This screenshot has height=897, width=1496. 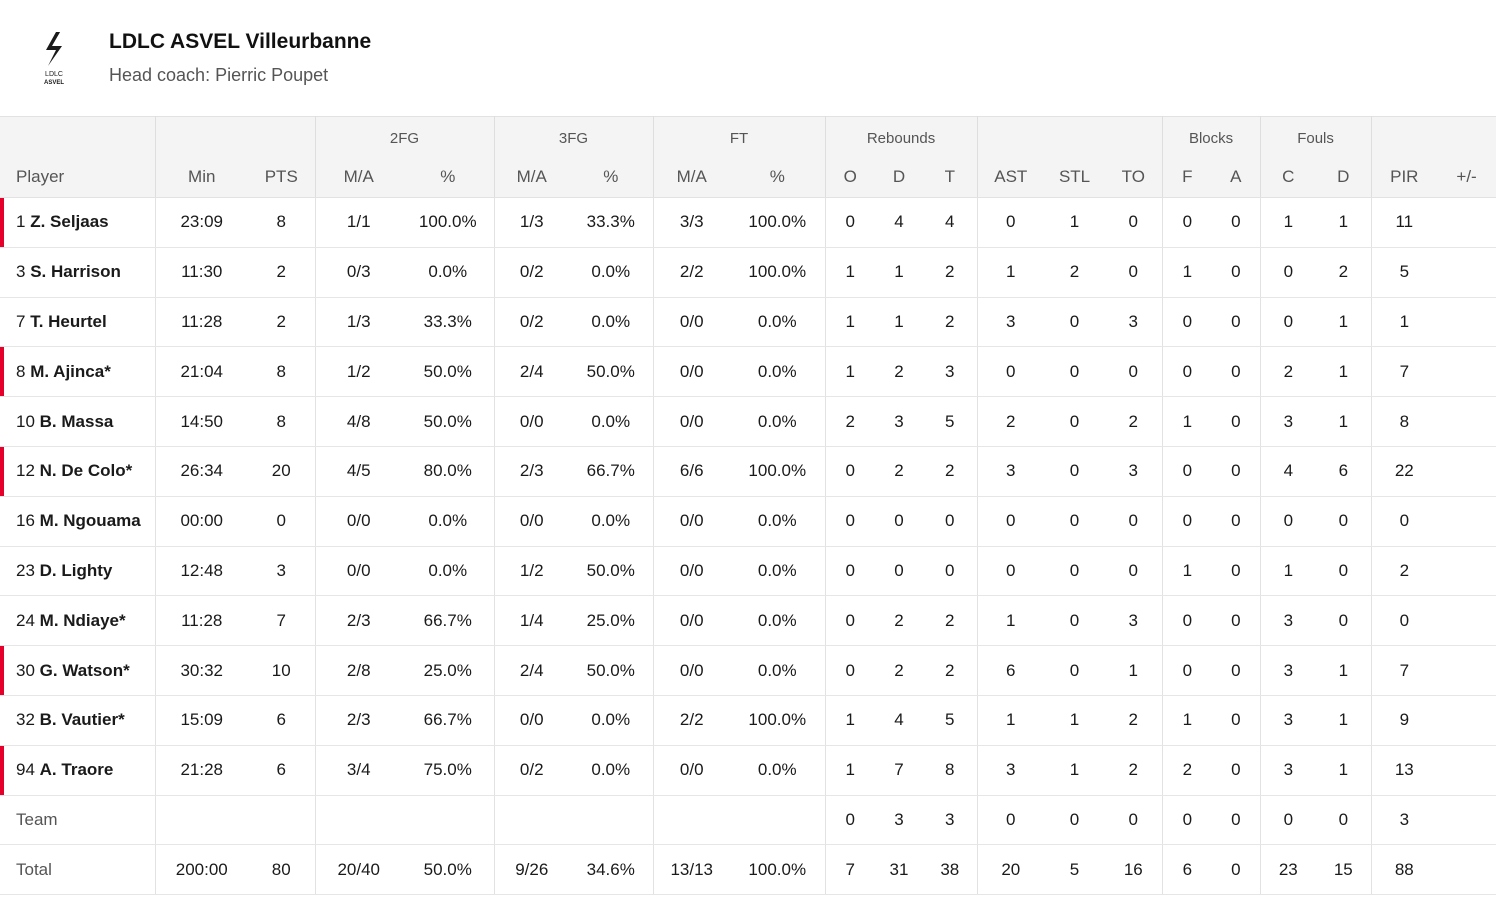 I want to click on player-name-link: M. Ndiaye*, so click(x=82, y=620).